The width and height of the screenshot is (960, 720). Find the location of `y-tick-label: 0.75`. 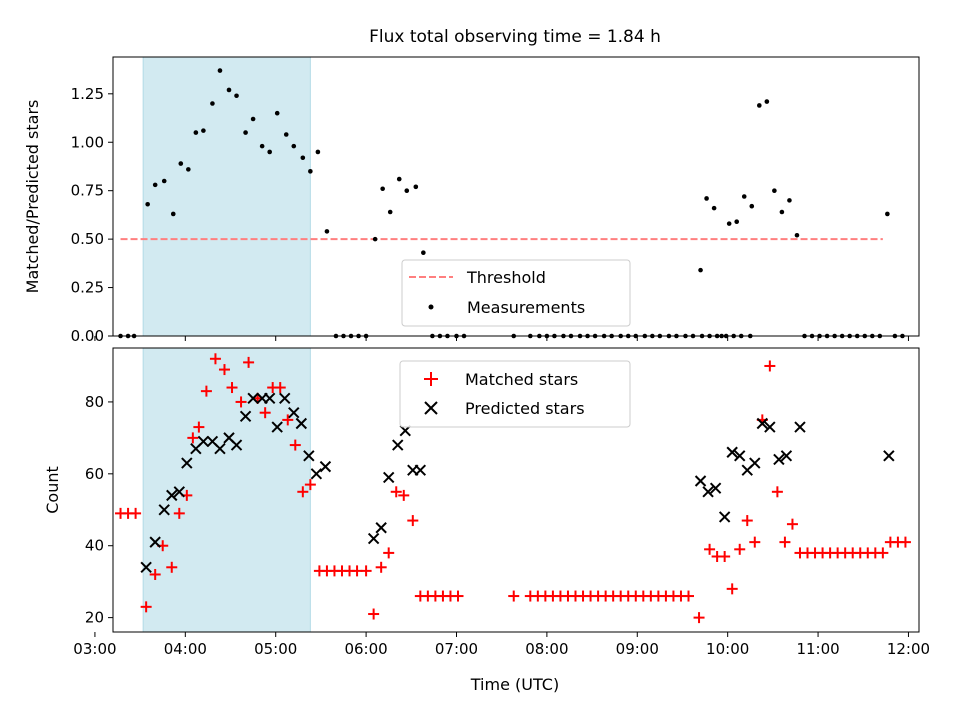

y-tick-label: 0.75 is located at coordinates (87, 191).